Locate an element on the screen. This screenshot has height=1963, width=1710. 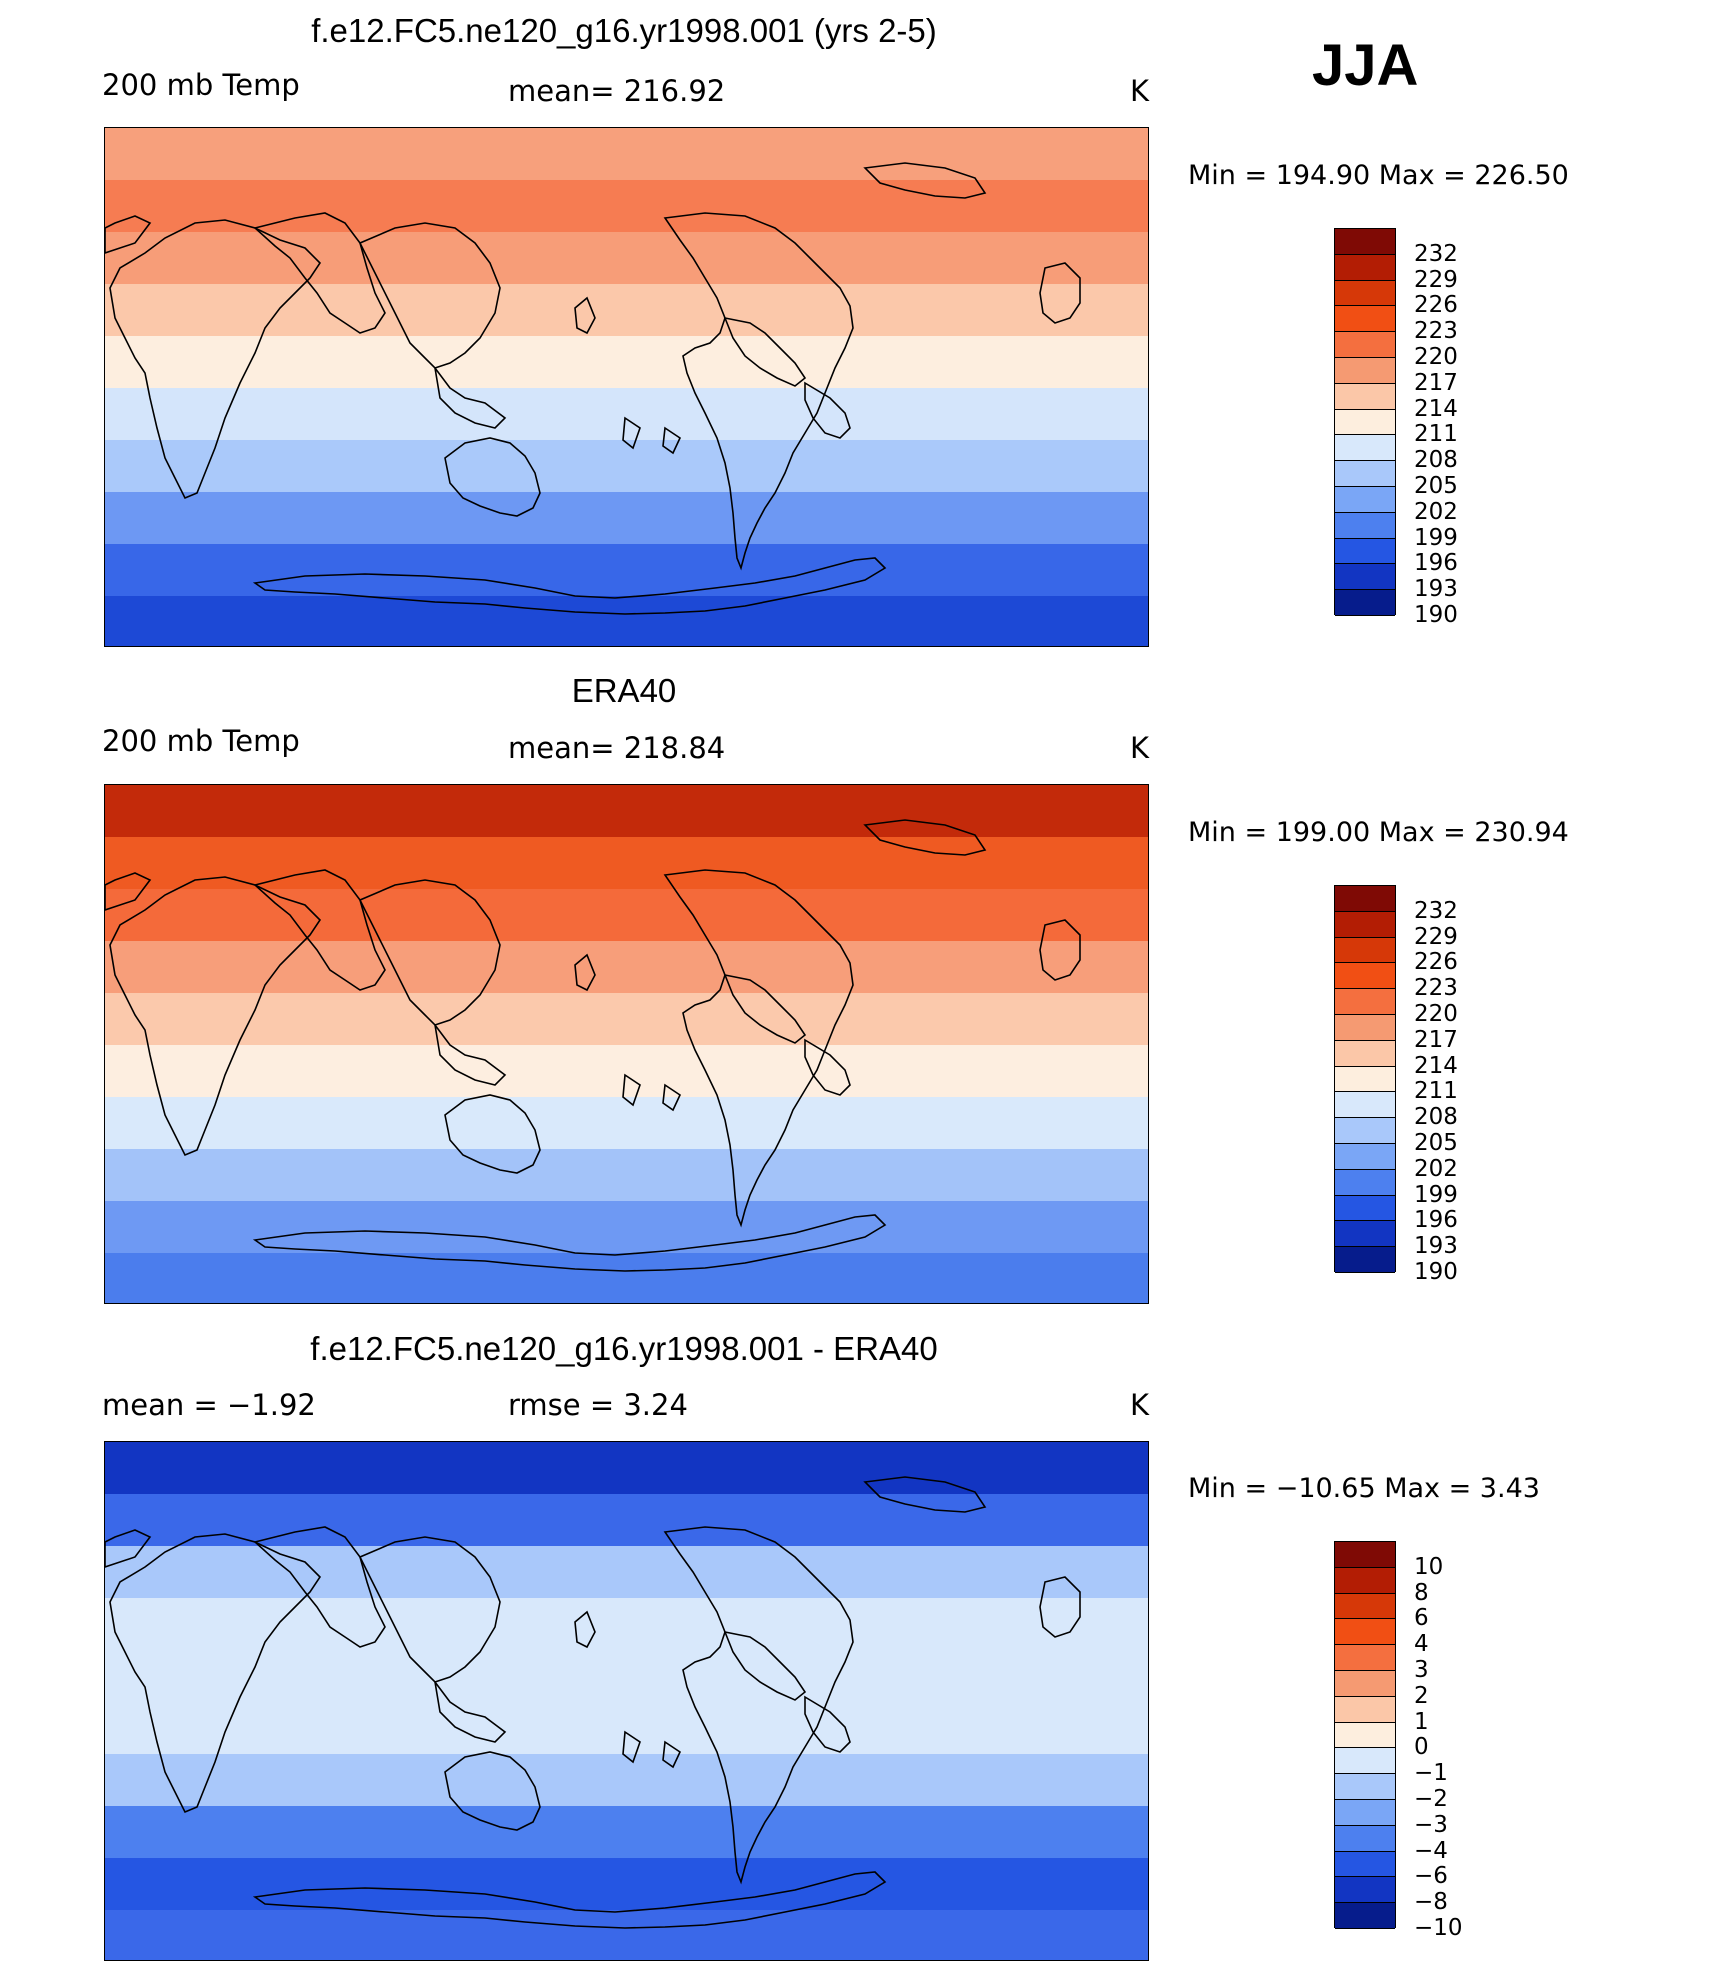
colorbar-tick-label: 214 is located at coordinates (1436, 1065).